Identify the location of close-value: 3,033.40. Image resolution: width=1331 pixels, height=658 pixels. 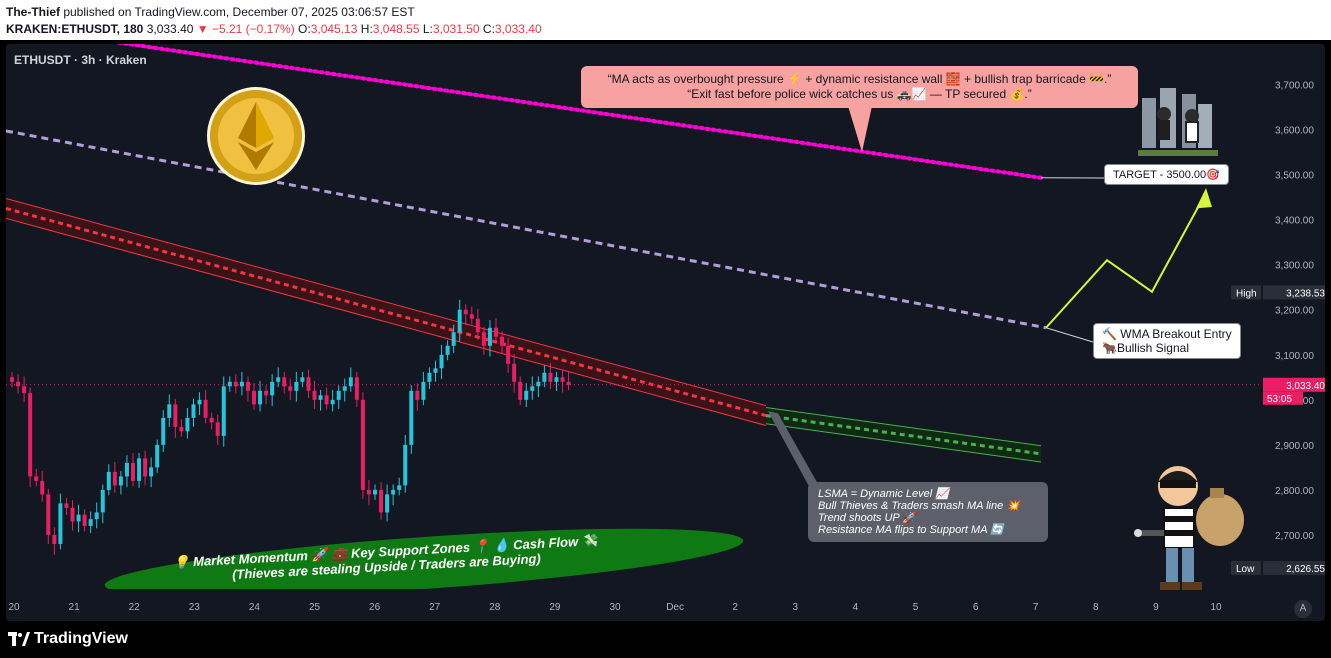
(518, 29).